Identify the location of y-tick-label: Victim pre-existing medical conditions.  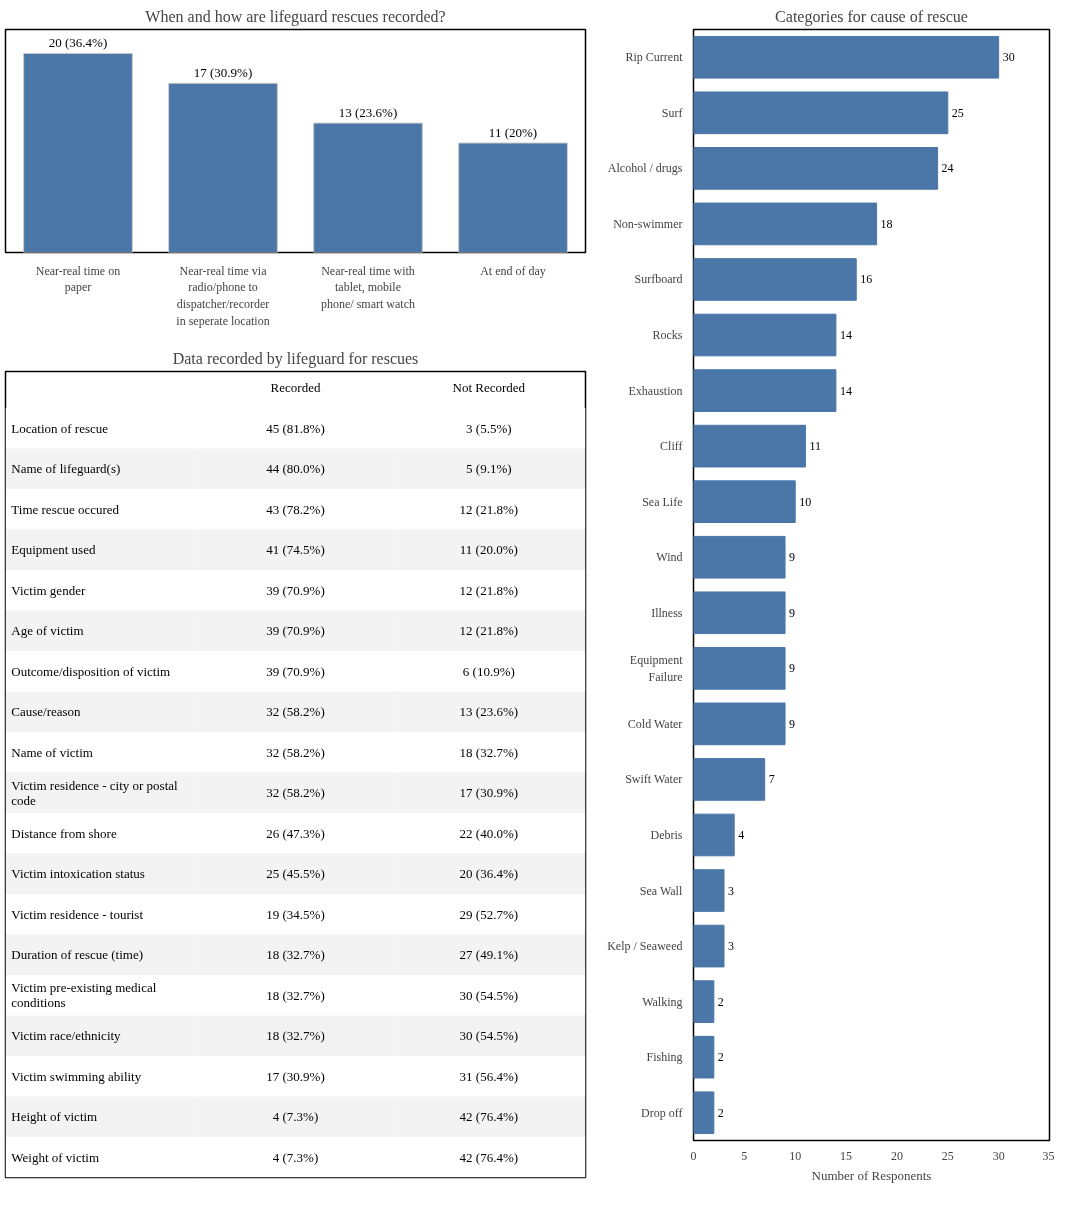
(84, 995).